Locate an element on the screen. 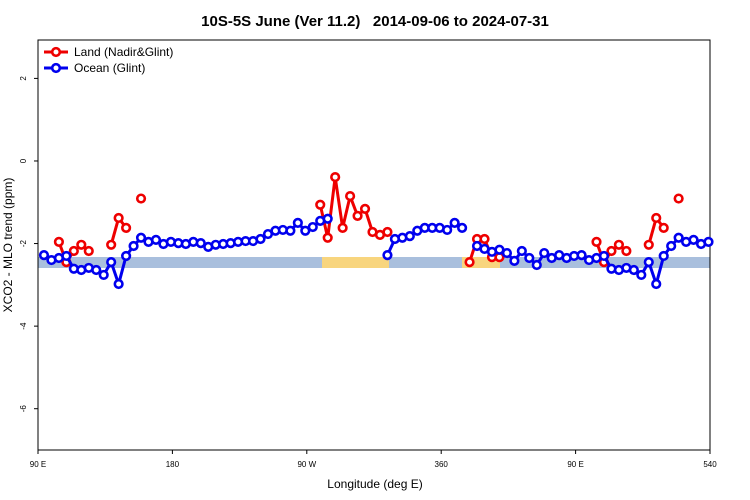  y-tick-label: -2 is located at coordinates (23, 243).